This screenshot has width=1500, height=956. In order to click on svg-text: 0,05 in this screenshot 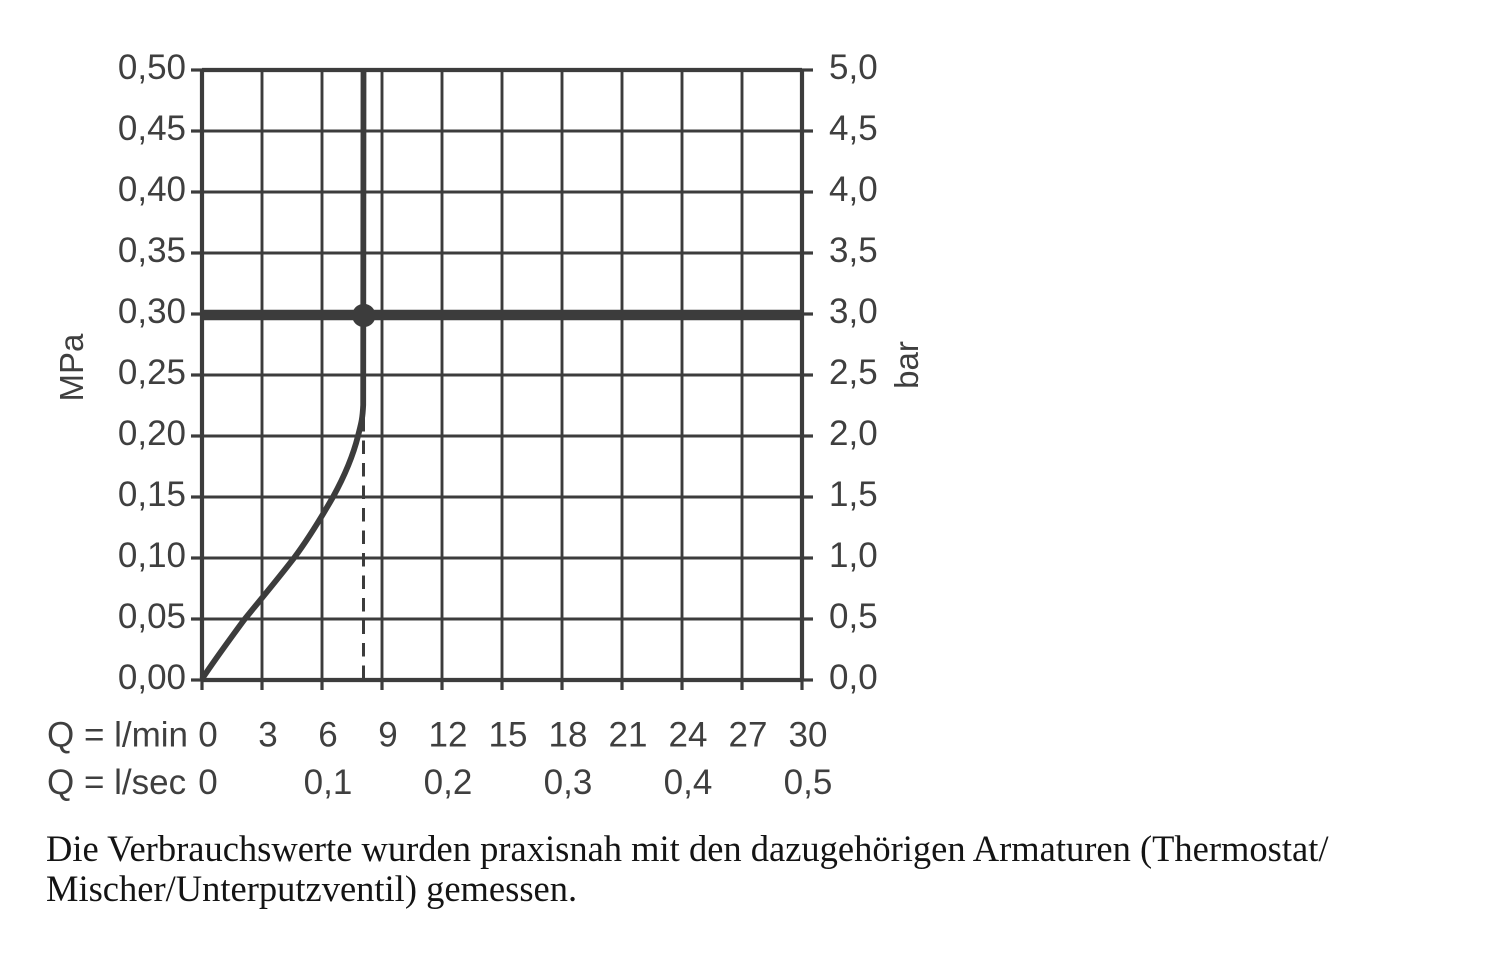, I will do `click(152, 616)`.